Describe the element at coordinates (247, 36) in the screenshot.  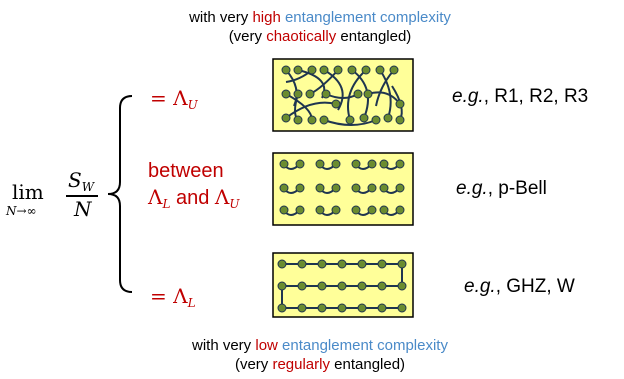
I see `top-caption-line2-prefix: (very` at that location.